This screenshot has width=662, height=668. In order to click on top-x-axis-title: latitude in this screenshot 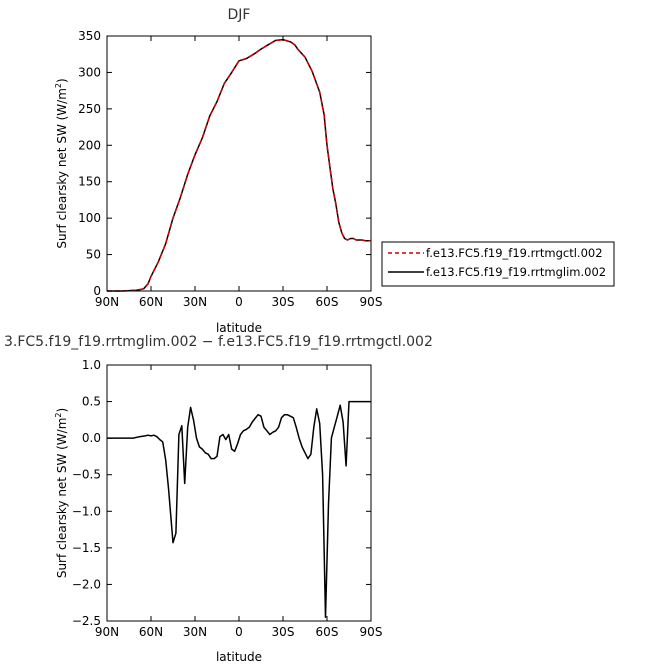, I will do `click(239, 328)`.